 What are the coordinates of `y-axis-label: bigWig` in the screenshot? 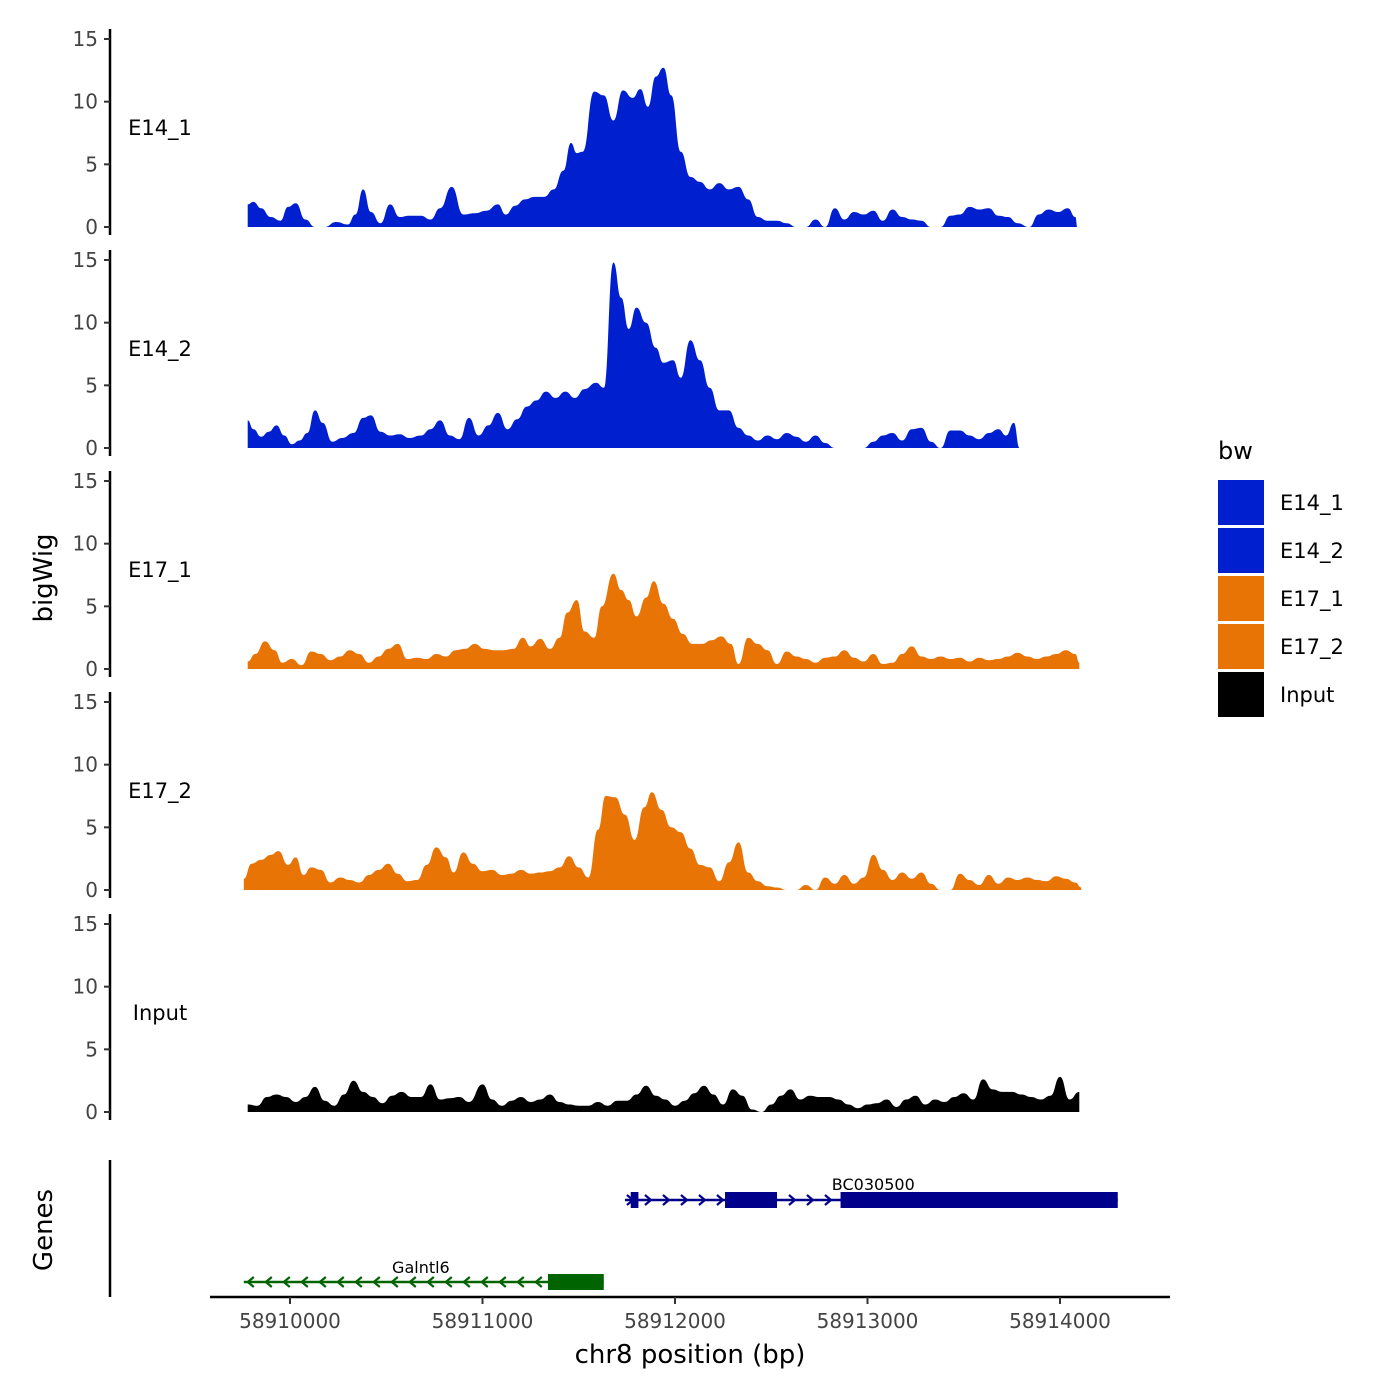 It's located at (44, 577).